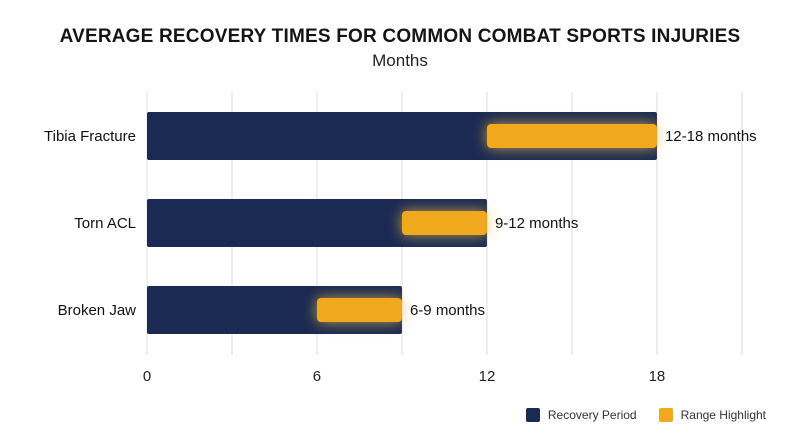 The height and width of the screenshot is (447, 800). Describe the element at coordinates (665, 415) in the screenshot. I see `legend-swatch-highlight` at that location.